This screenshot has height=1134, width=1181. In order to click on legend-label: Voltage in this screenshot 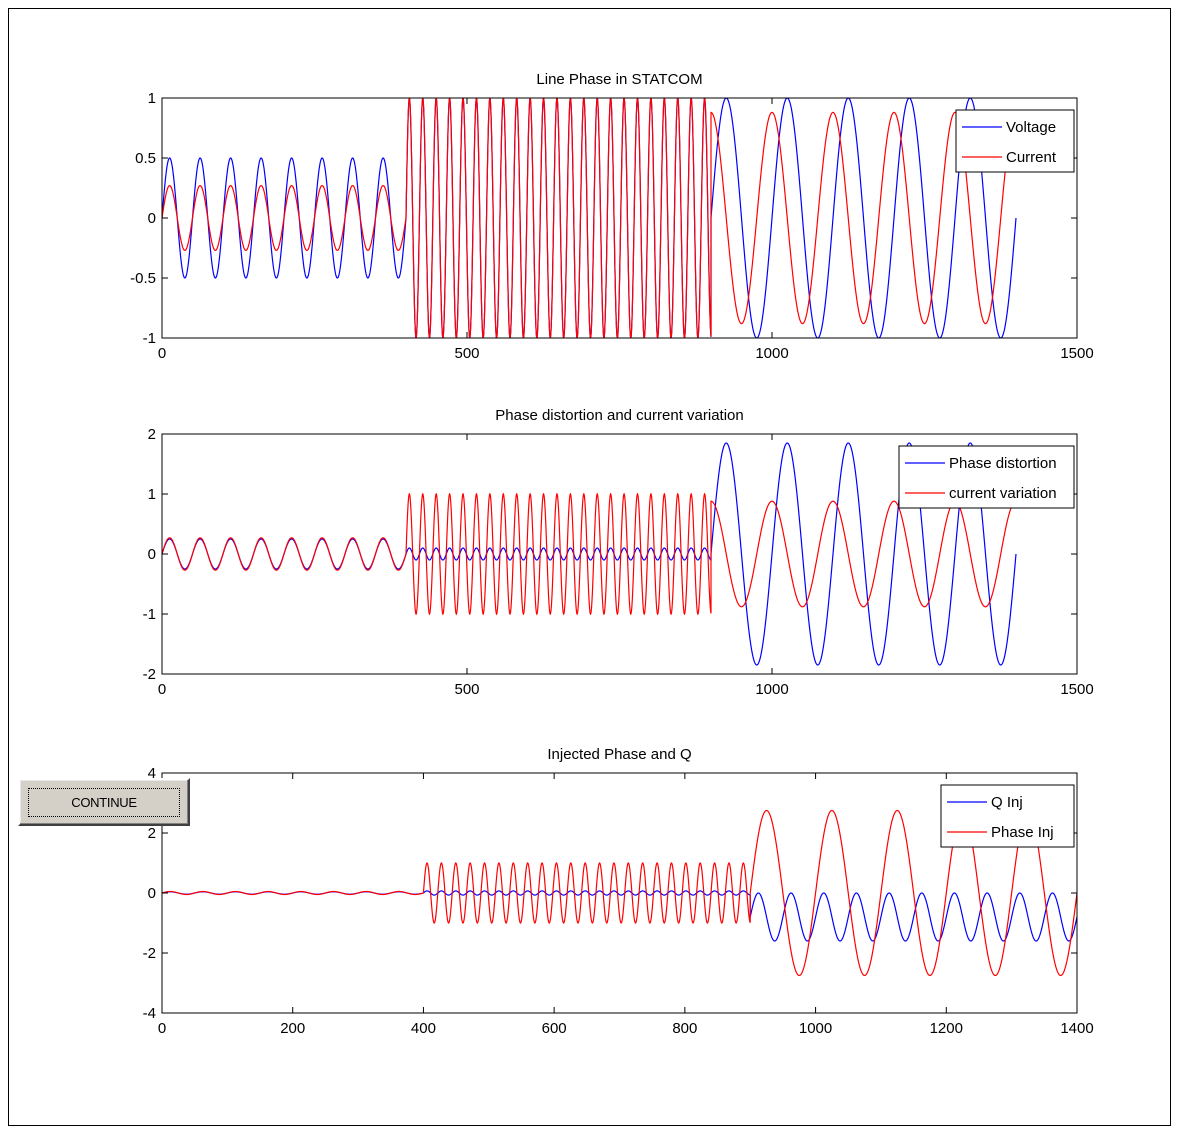, I will do `click(1031, 127)`.